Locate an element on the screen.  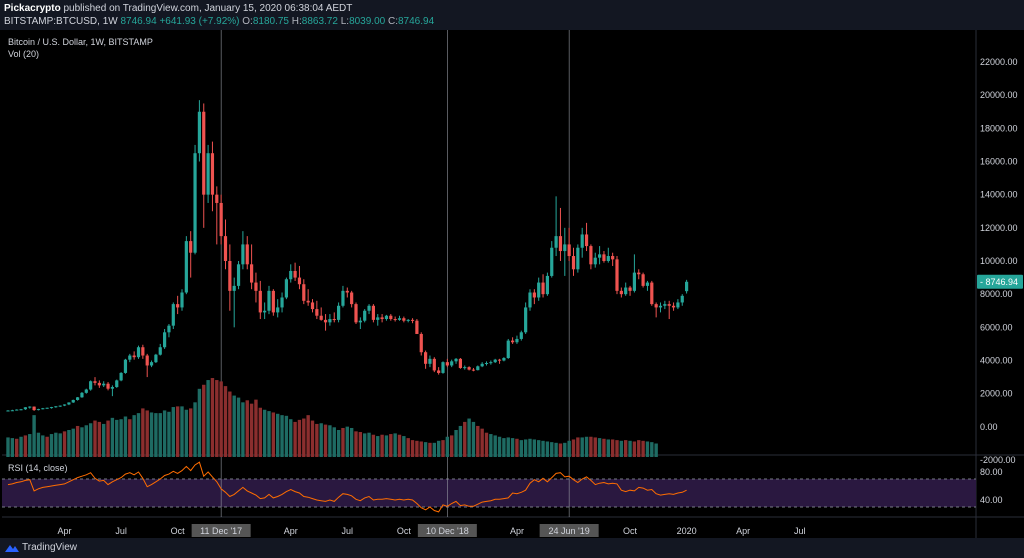
tradingview-brand: TradingView is located at coordinates (50, 547).